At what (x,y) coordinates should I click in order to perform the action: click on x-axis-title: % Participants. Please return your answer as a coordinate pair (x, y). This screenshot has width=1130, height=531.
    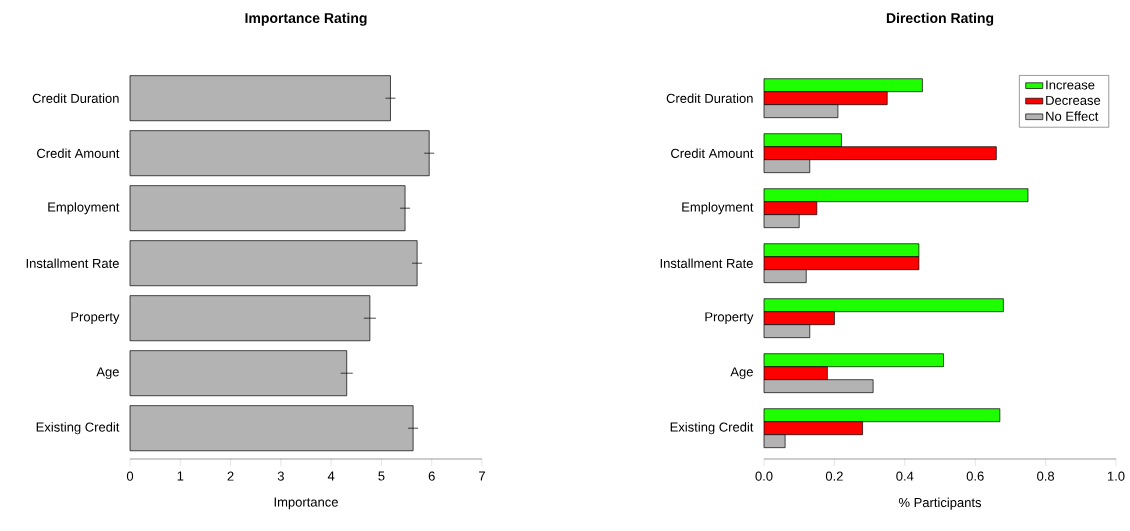
    Looking at the image, I should click on (940, 503).